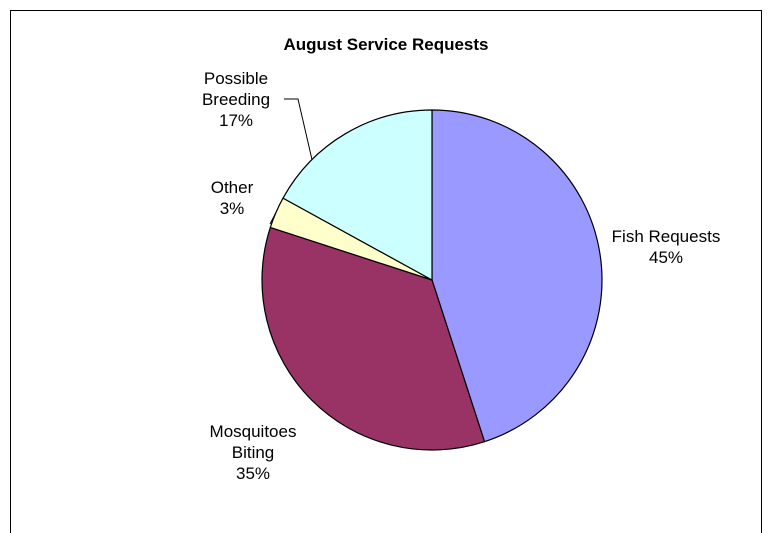 The width and height of the screenshot is (772, 533). I want to click on leader-line-possible-breeding, so click(298, 129).